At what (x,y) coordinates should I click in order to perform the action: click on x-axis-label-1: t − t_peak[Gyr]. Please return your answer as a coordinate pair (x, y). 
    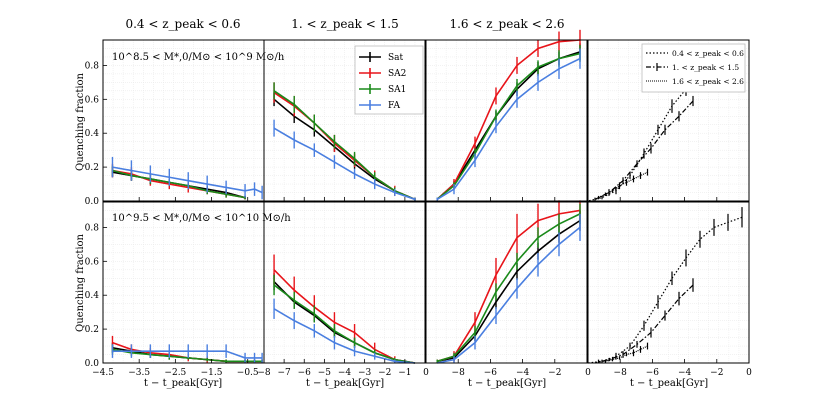
    Looking at the image, I should click on (183, 383).